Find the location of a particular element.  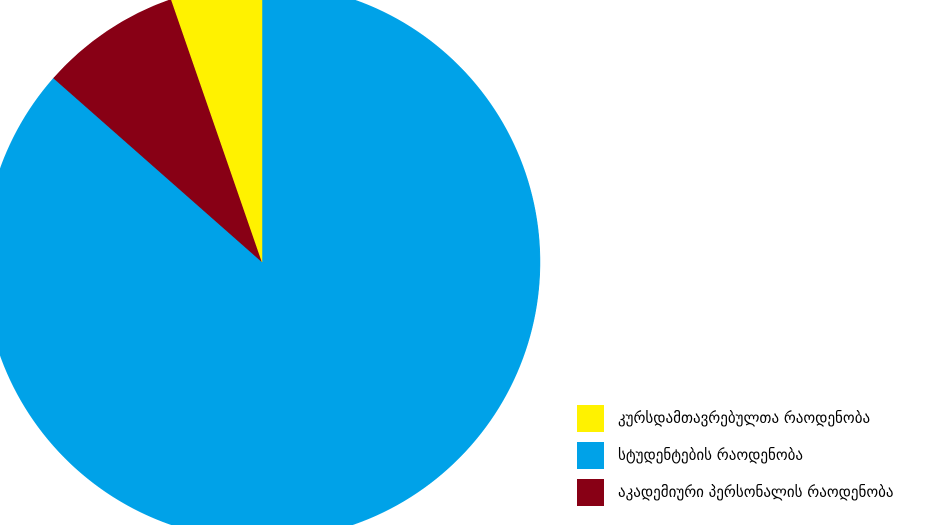

legend-swatch-students is located at coordinates (590, 455).